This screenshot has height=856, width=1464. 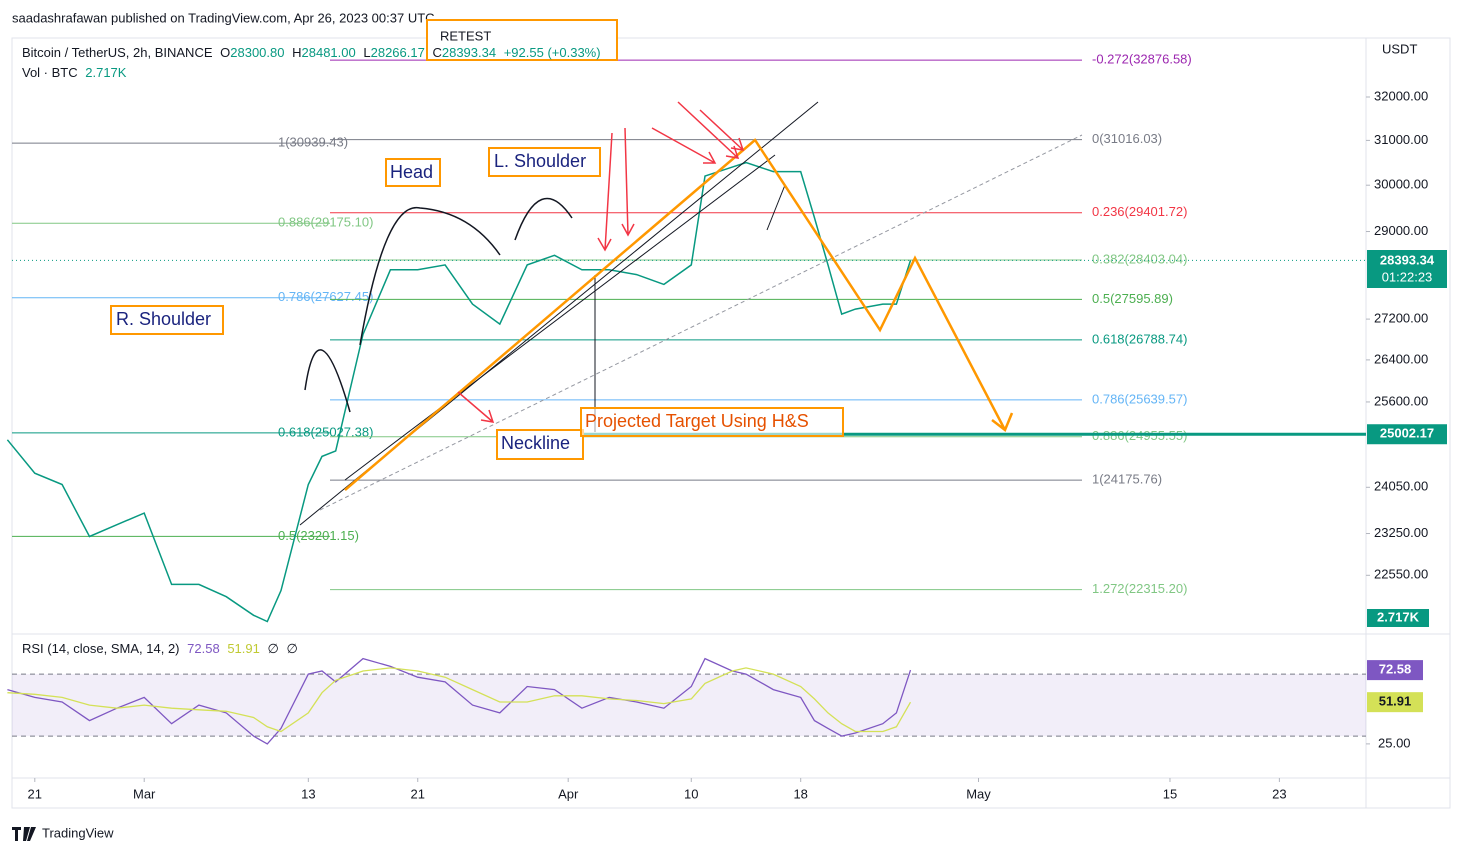 I want to click on target-tag-text: 25002.17, so click(x=1407, y=433).